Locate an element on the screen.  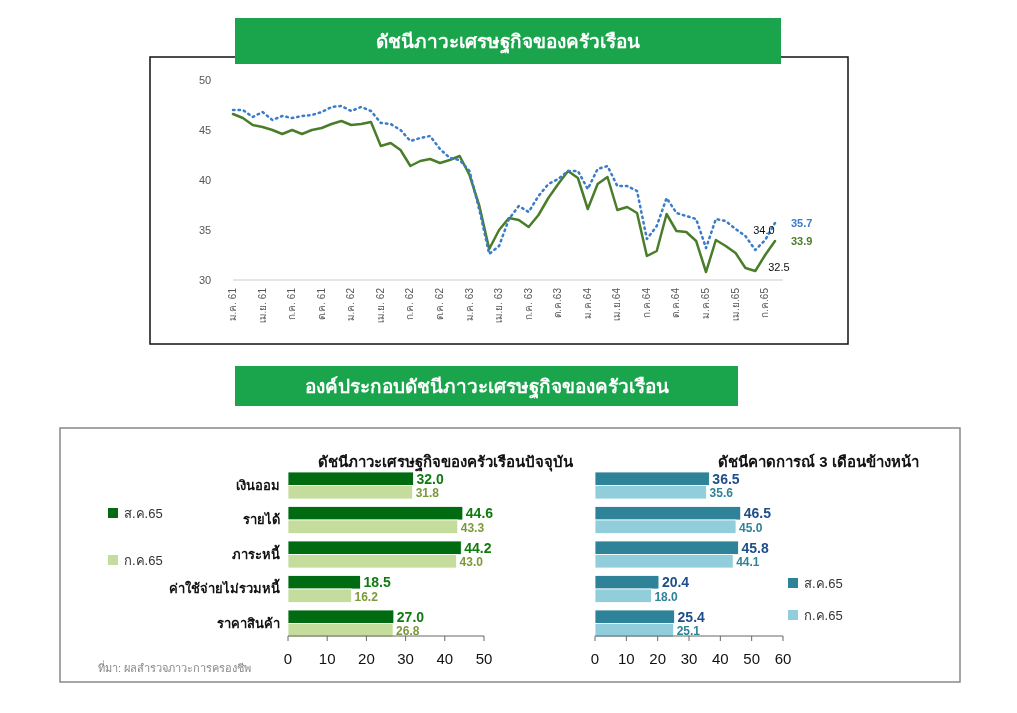
data-label: 44.2 is located at coordinates (478, 547).